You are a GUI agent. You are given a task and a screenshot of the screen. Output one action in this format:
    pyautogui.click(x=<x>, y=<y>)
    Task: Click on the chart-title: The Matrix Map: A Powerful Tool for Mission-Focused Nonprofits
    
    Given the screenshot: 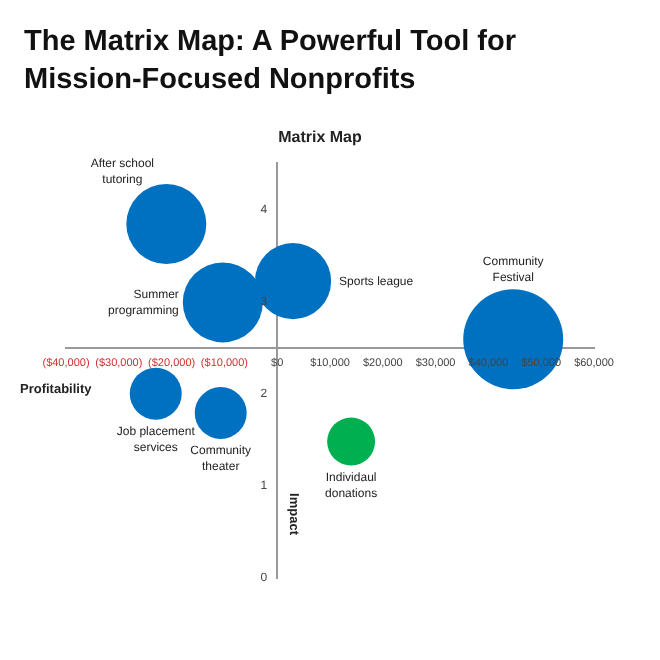 What is the action you would take?
    pyautogui.click(x=271, y=62)
    